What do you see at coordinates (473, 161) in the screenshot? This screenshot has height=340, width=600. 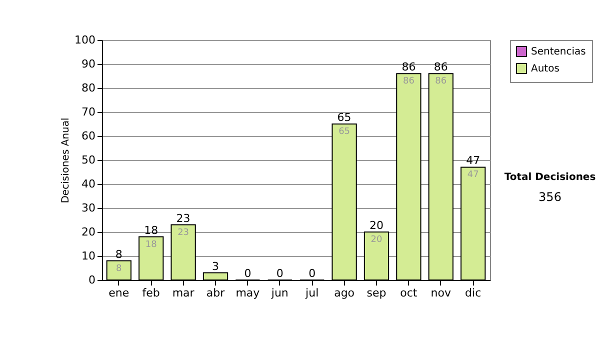 I see `total-label: 47` at bounding box center [473, 161].